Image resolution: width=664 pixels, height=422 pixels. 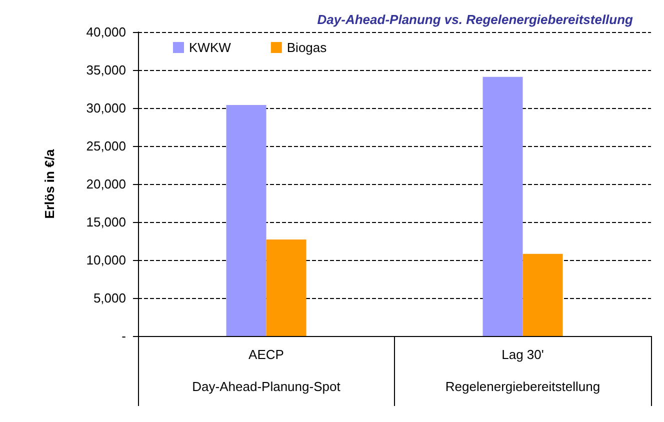 I want to click on text: Day-Ahead-Planung-Spot, so click(x=266, y=386).